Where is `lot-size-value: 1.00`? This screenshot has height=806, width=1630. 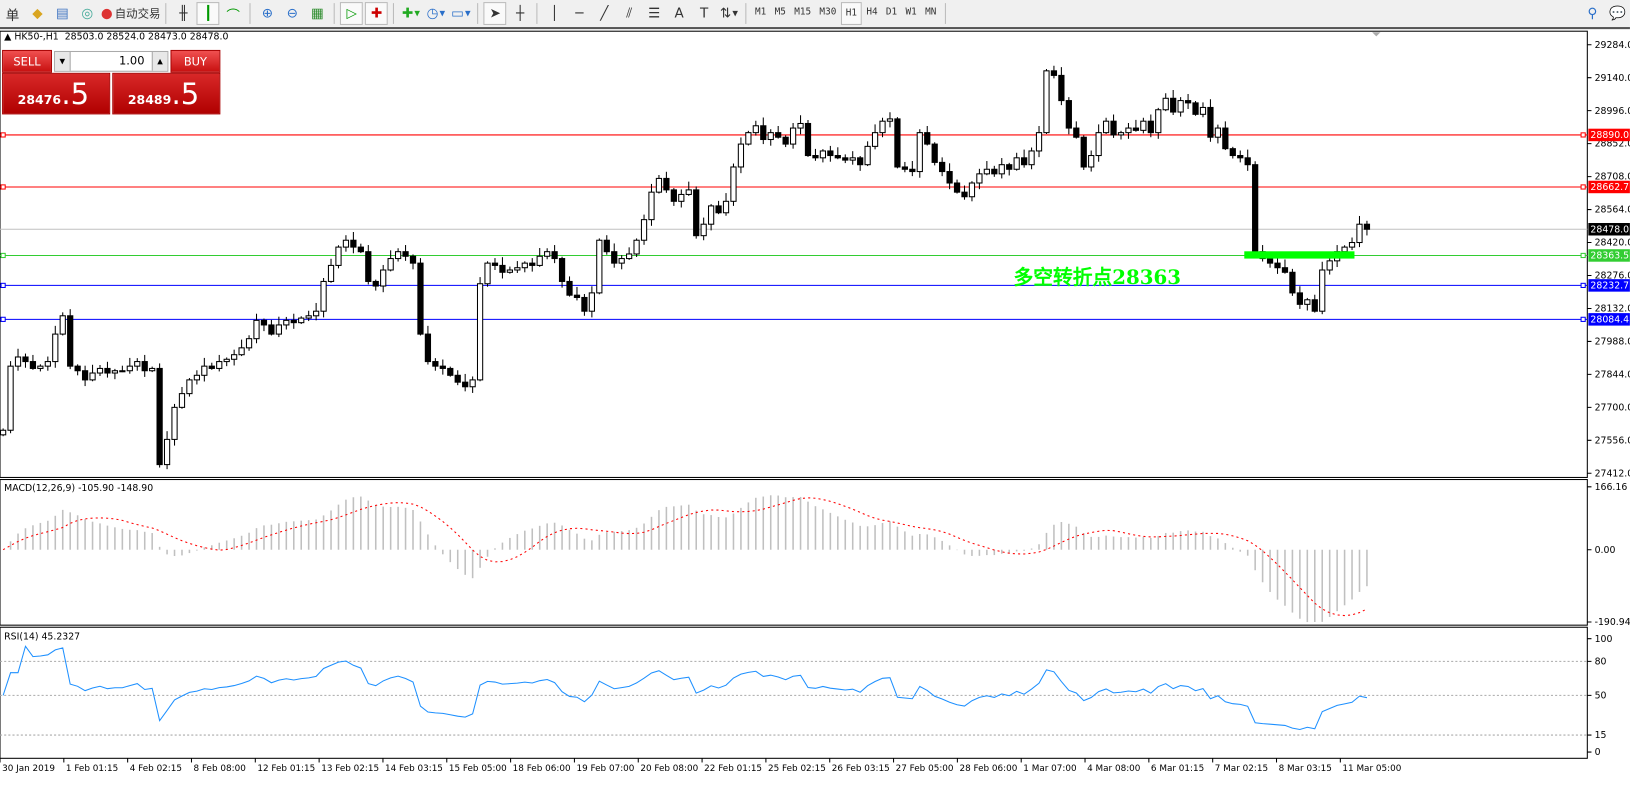
lot-size-value: 1.00 is located at coordinates (132, 61).